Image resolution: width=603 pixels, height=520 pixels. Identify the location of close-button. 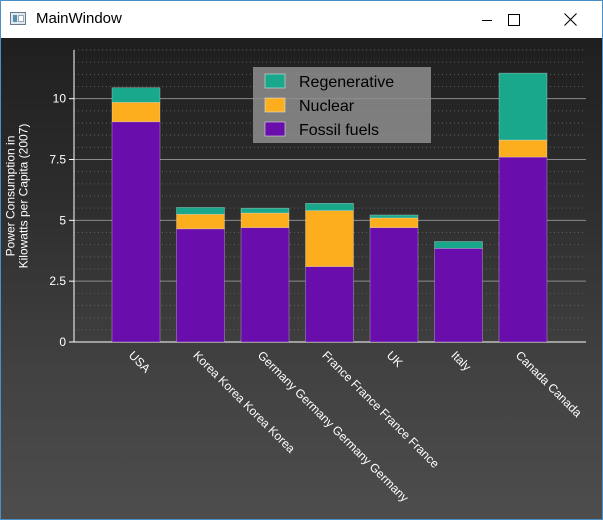
(570, 19).